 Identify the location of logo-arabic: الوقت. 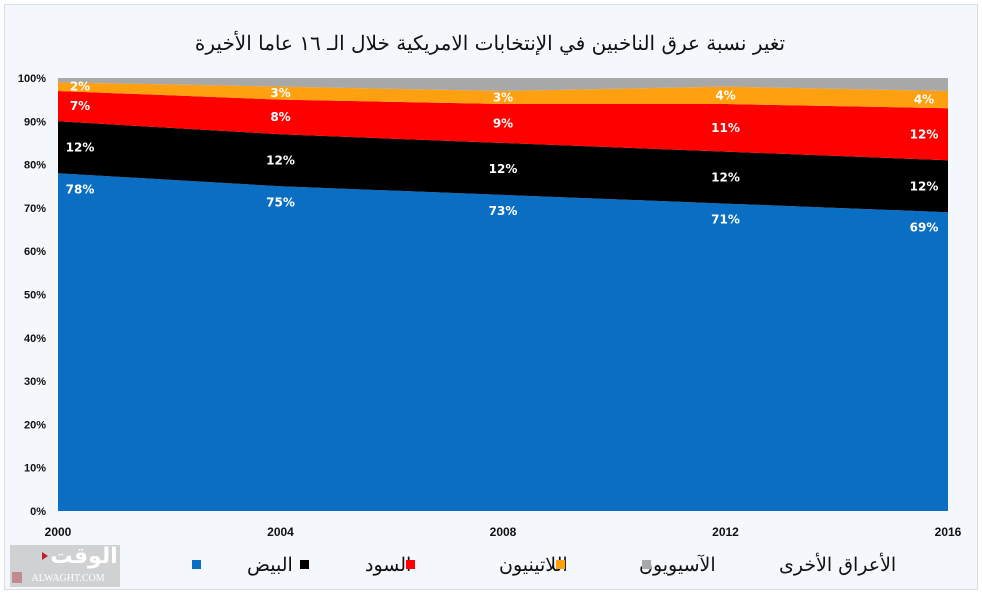
(83, 556).